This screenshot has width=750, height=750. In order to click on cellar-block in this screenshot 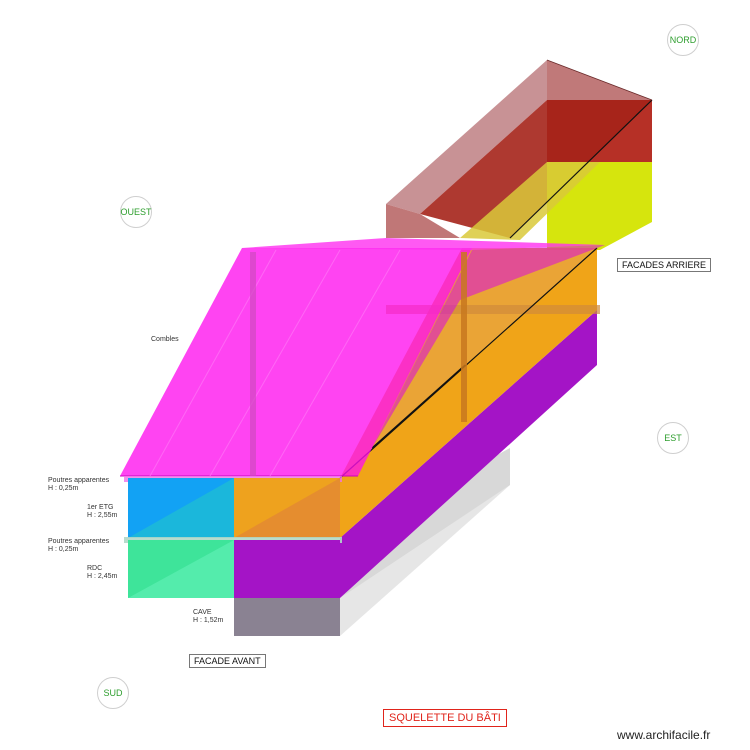, I will do `click(287, 617)`.